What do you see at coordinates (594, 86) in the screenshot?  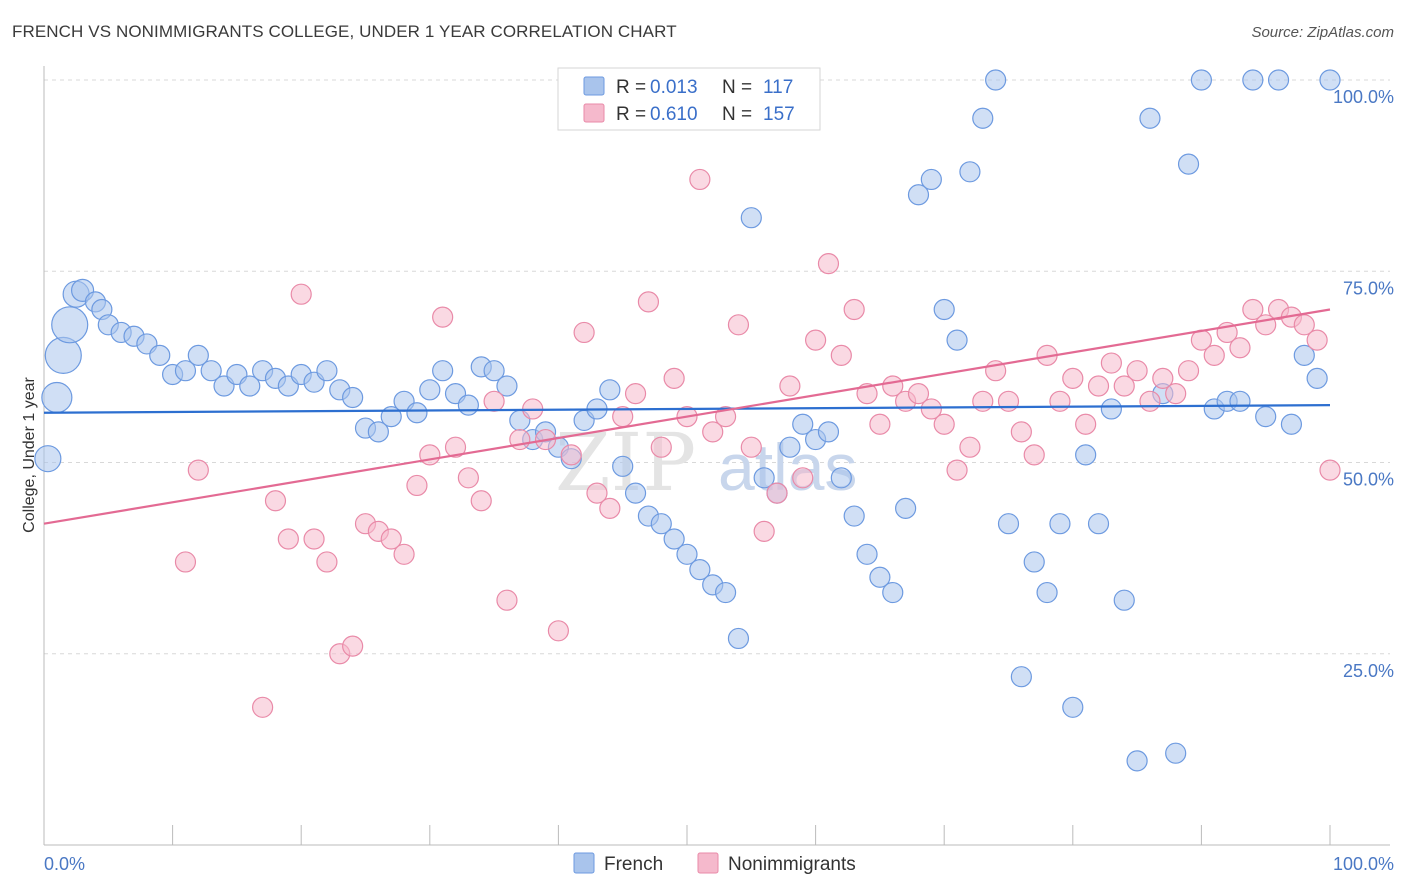 I see `legend-french-swatch` at bounding box center [594, 86].